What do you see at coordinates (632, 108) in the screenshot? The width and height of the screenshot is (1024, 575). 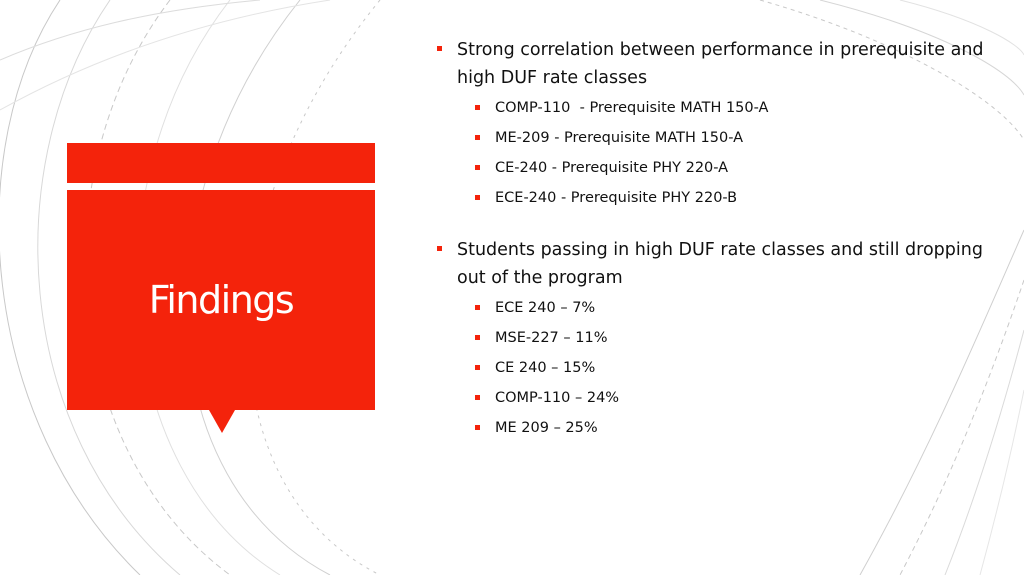 I see `sub-bullet-text: COMP-110 - Prerequisite MATH 150-A` at bounding box center [632, 108].